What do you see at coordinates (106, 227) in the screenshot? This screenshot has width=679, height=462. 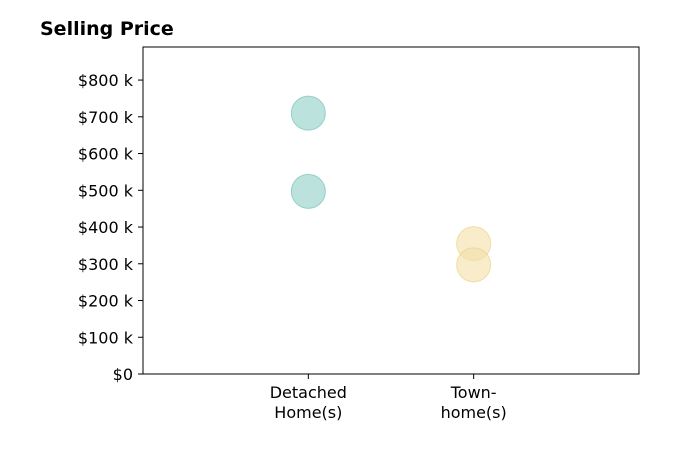 I see `y-tick-label-4: $400 k` at bounding box center [106, 227].